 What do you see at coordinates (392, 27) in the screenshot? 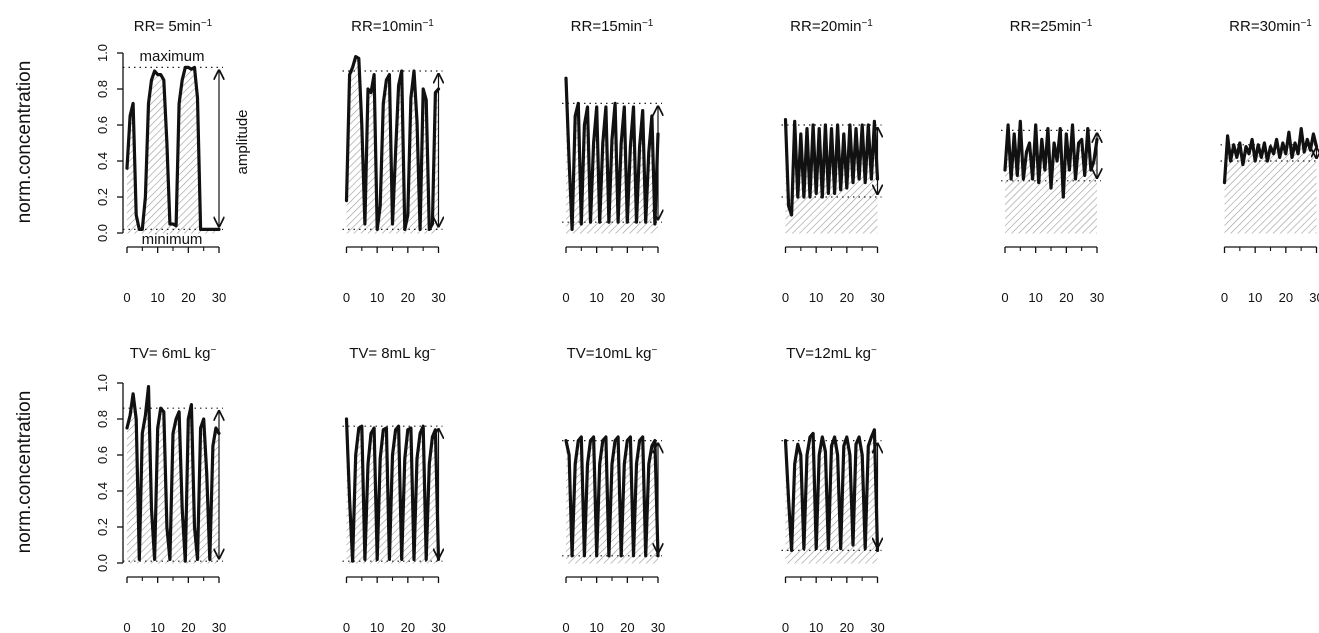
I see `panel-title: RR=10min−1` at bounding box center [392, 27].